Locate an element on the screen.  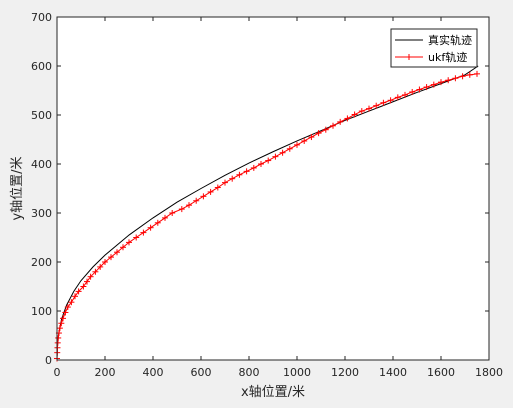
x-tick-label: 1200 is located at coordinates (345, 372).